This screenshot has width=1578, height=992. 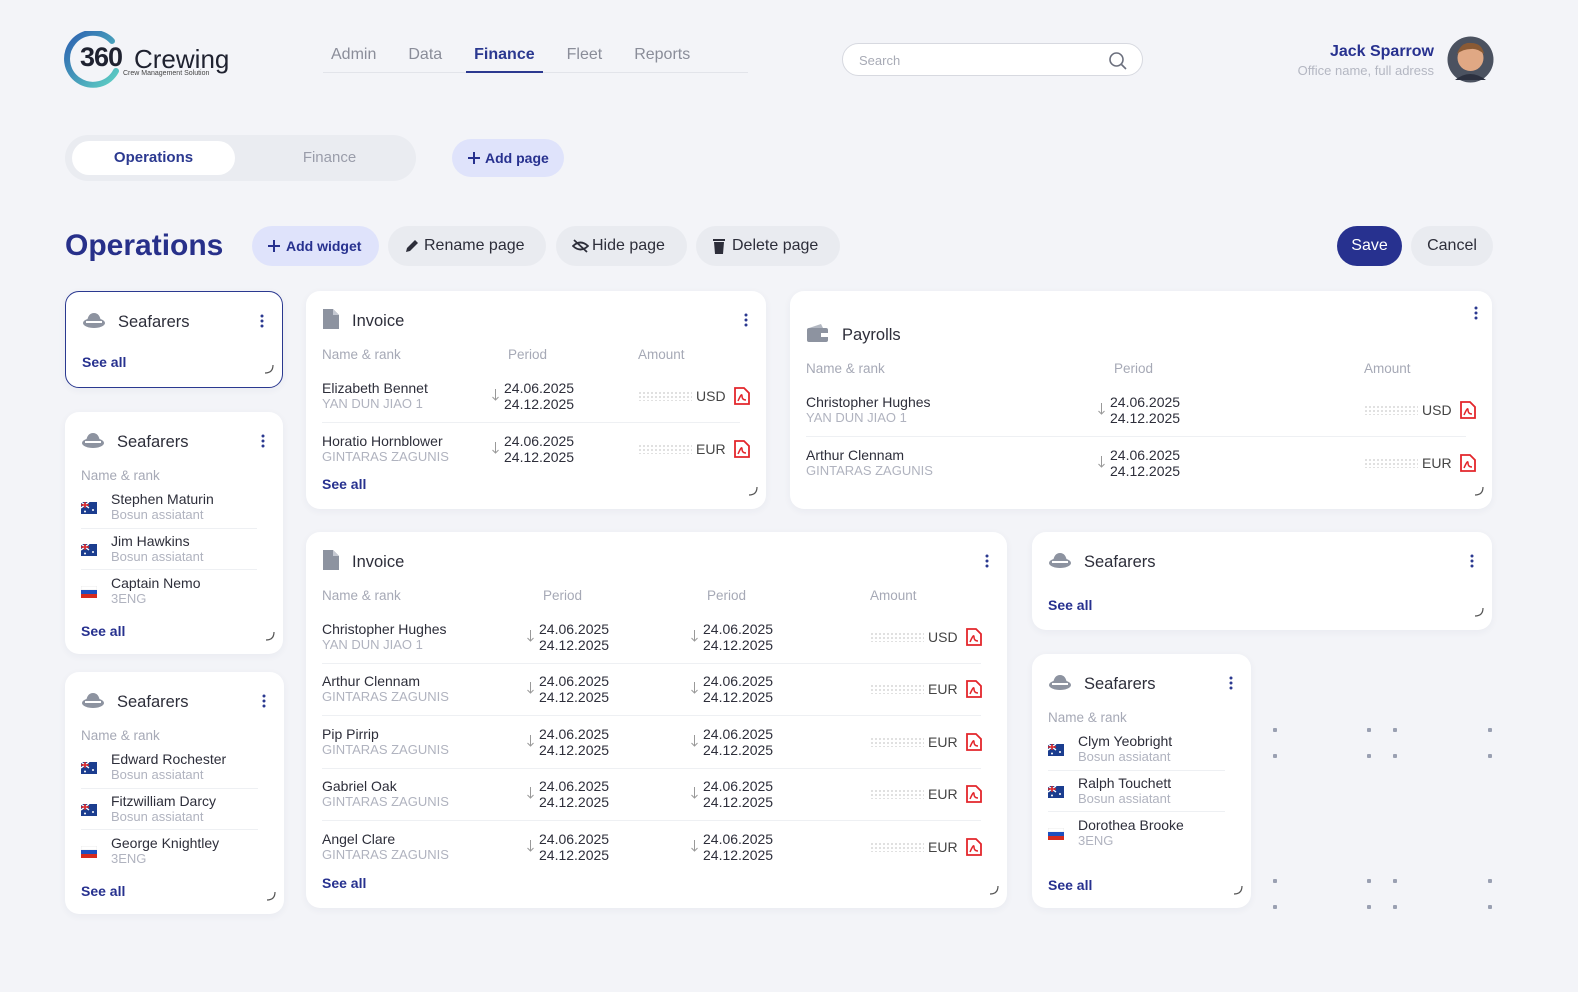 What do you see at coordinates (168, 591) in the screenshot?
I see `seafarer-row: Captain Nemo 3ENG` at bounding box center [168, 591].